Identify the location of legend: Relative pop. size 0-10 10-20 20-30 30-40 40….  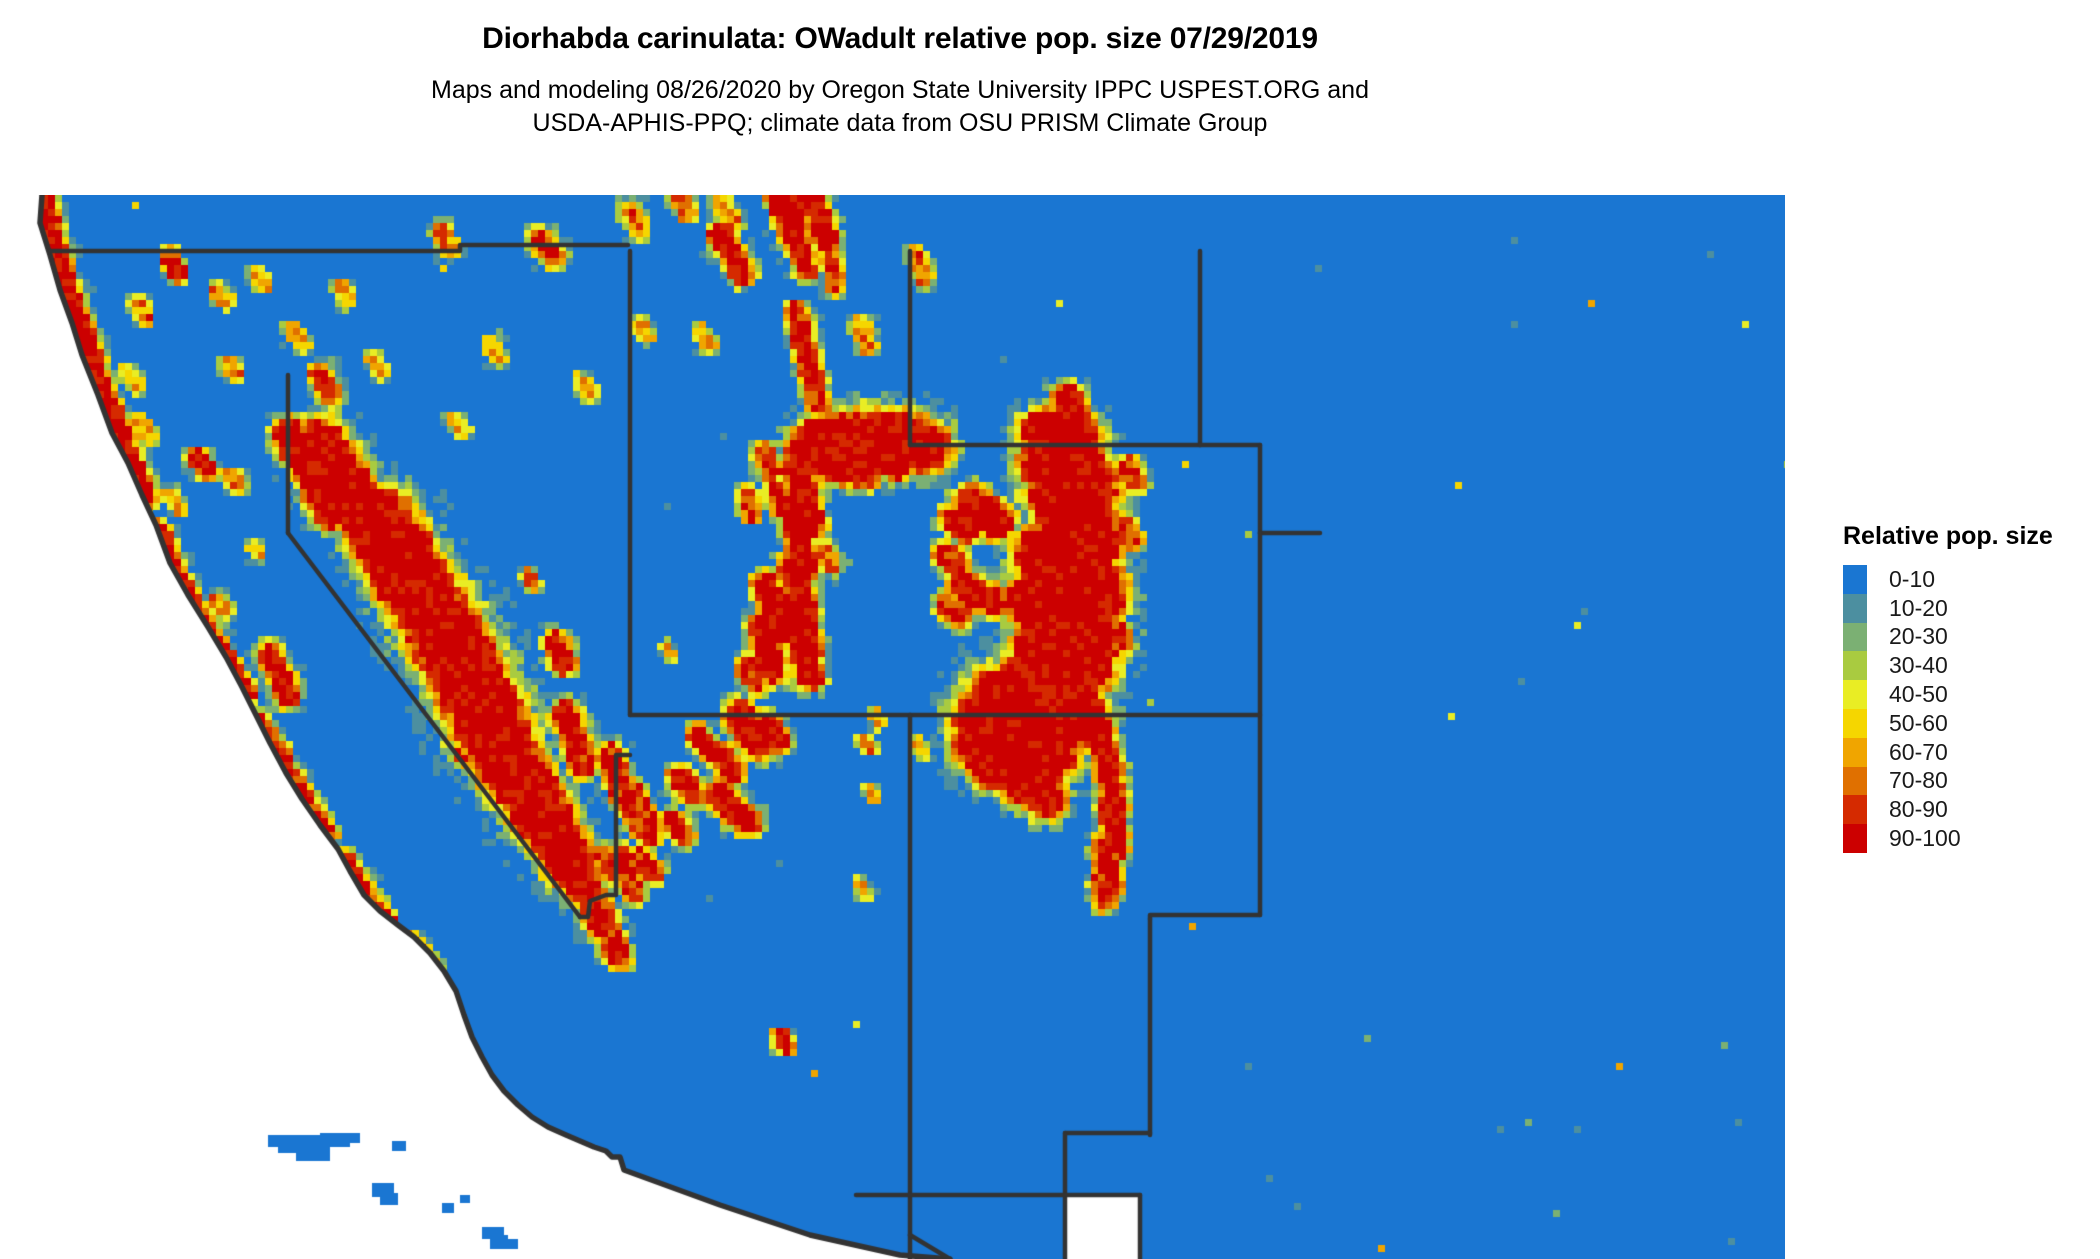
(1948, 687).